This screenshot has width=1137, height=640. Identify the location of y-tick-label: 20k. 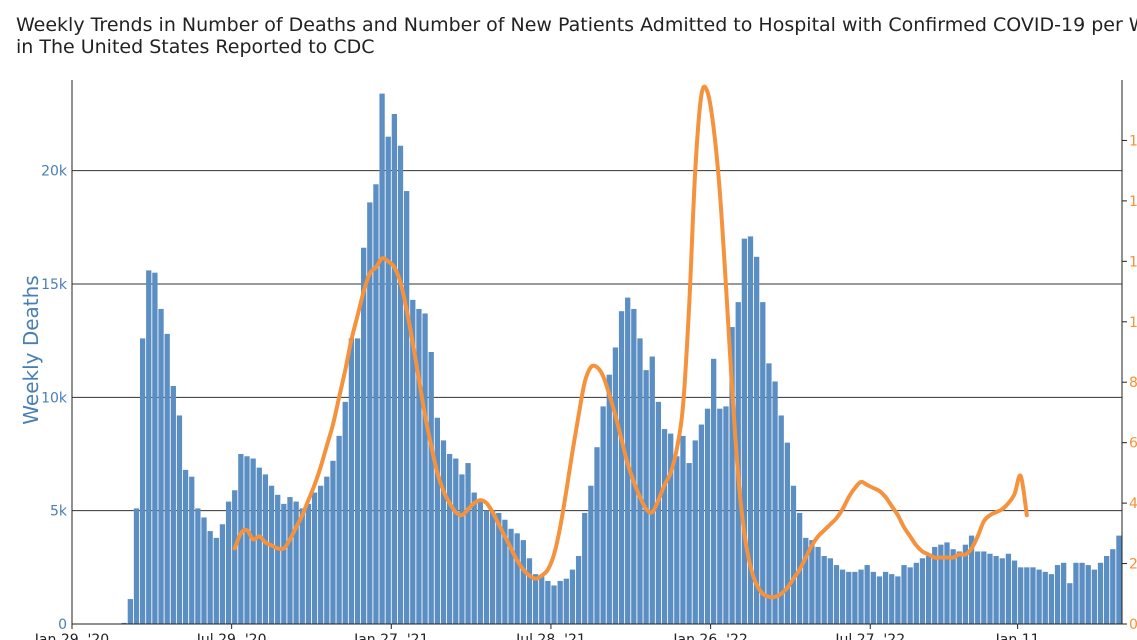
(54, 172).